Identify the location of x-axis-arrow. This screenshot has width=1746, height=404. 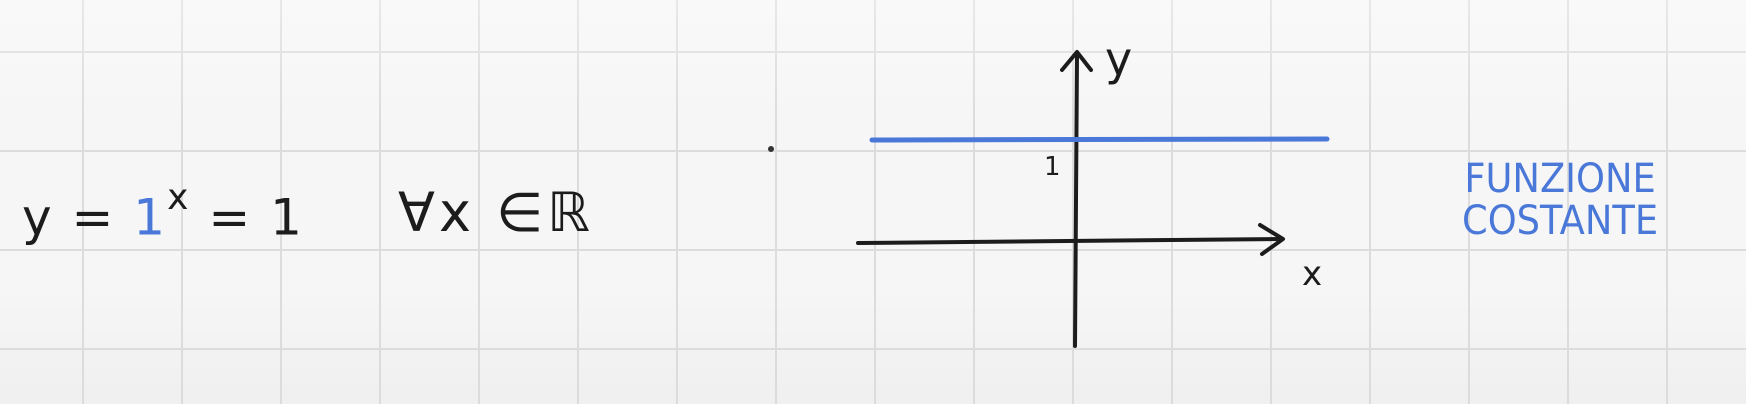
(1271, 239).